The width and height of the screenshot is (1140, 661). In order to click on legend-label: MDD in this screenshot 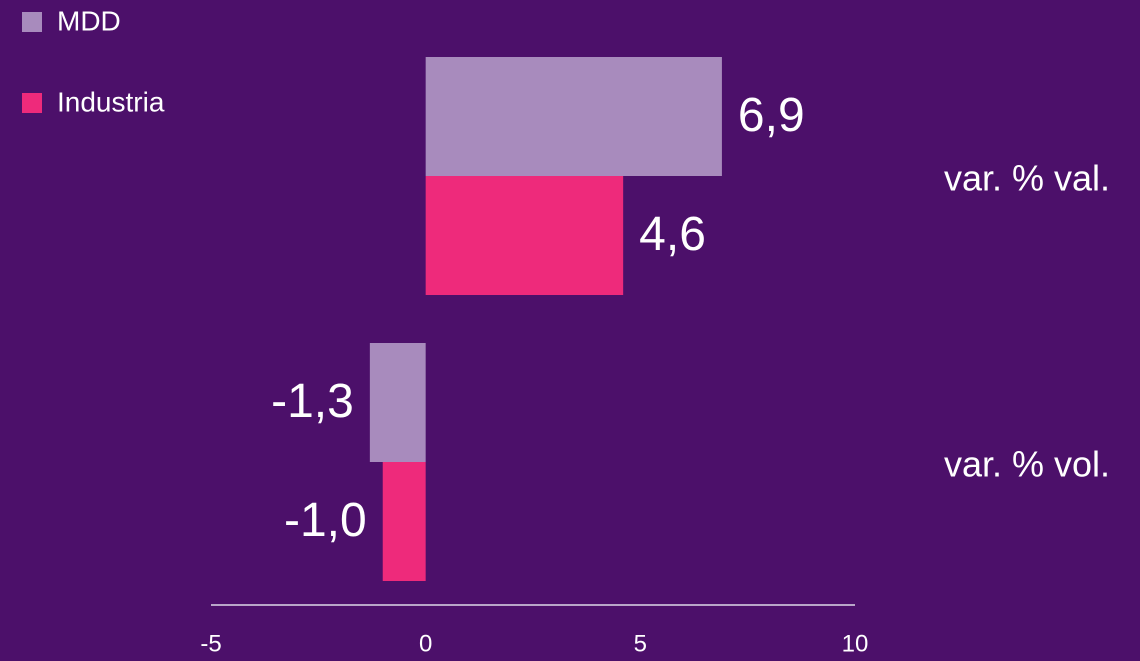, I will do `click(89, 20)`.